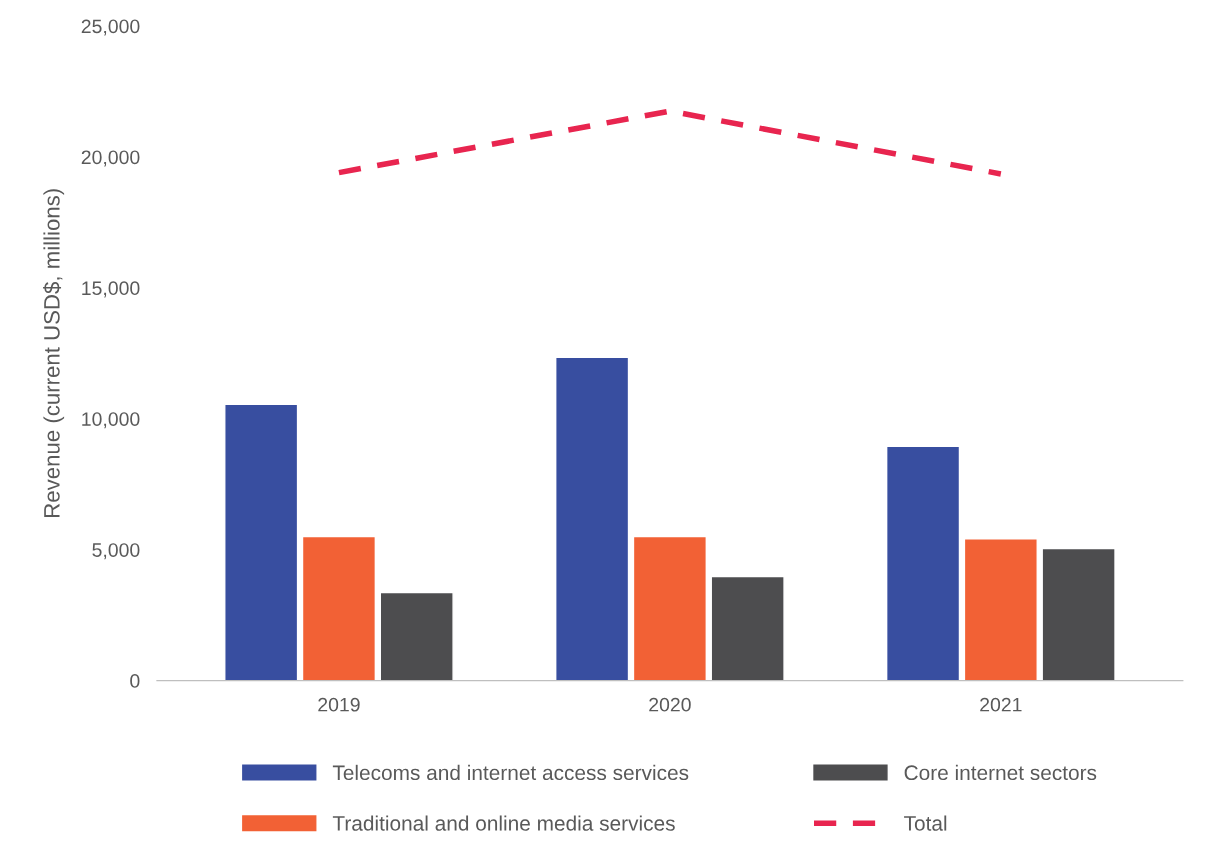  What do you see at coordinates (116, 551) in the screenshot?
I see `y-tick-label: 5,000` at bounding box center [116, 551].